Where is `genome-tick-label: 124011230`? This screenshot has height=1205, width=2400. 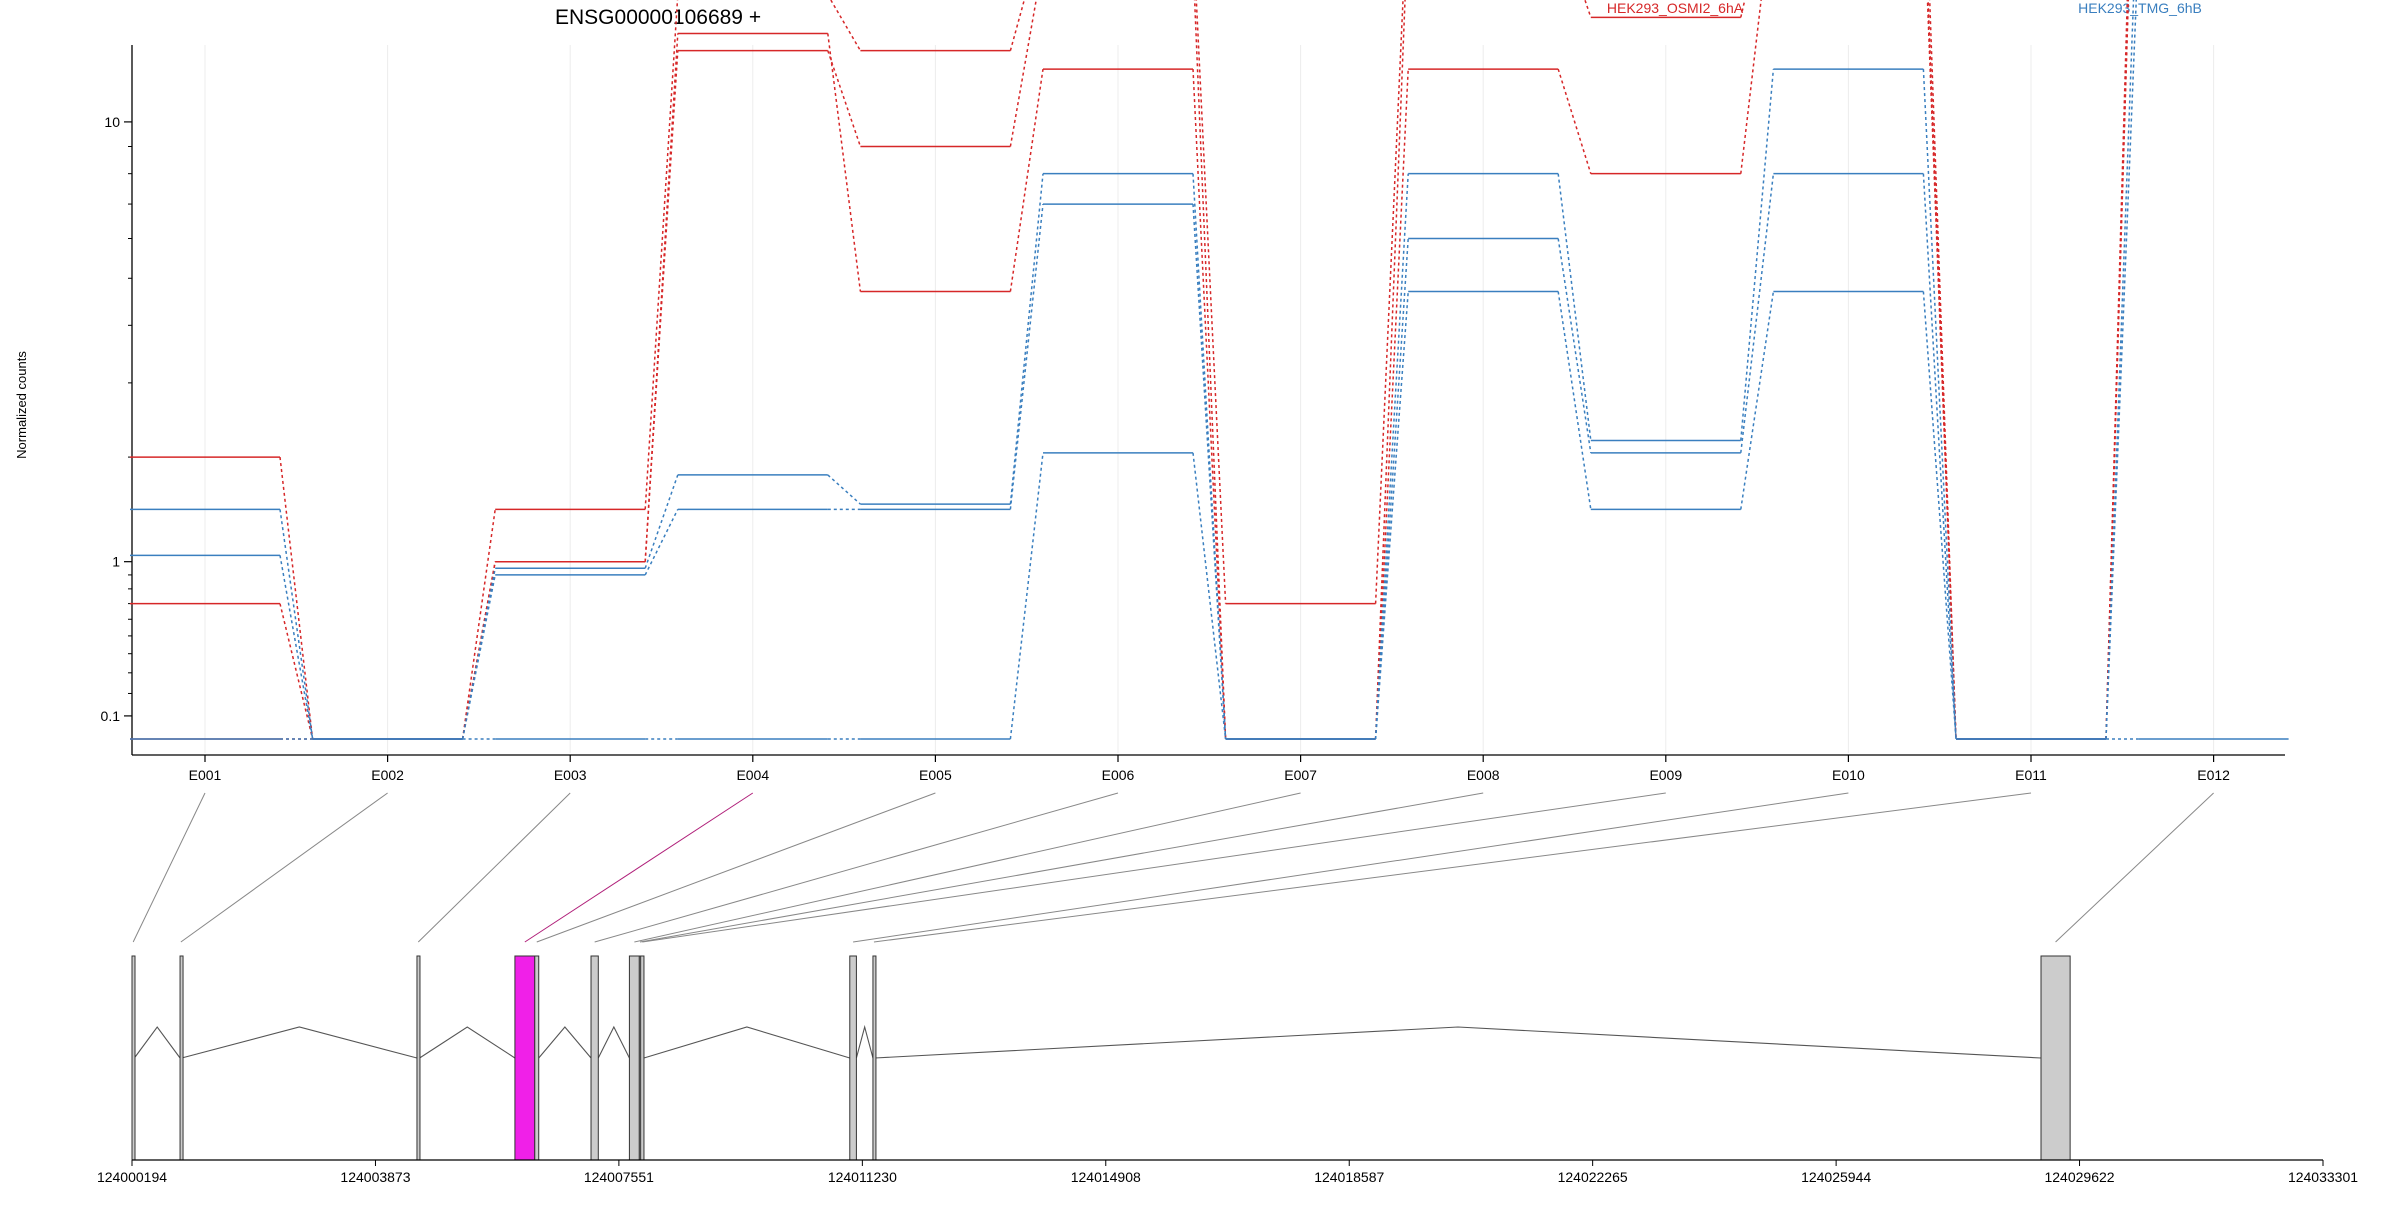
genome-tick-label: 124011230 is located at coordinates (862, 1177).